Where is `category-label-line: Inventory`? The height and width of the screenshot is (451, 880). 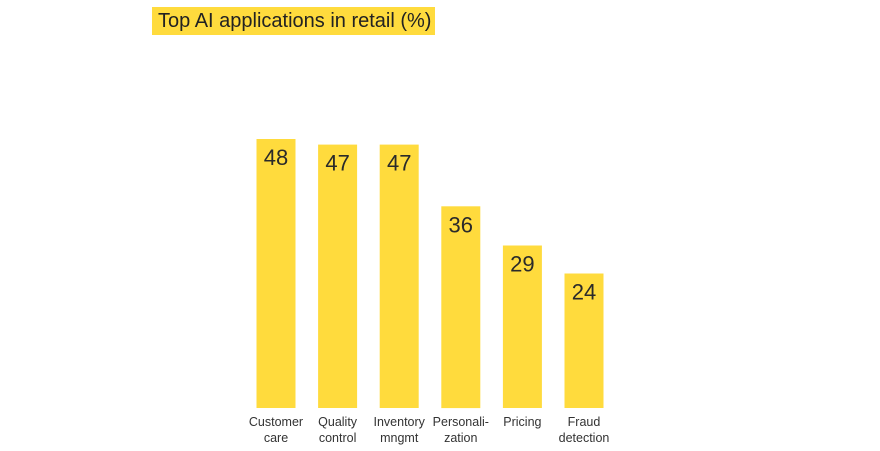
category-label-line: Inventory is located at coordinates (399, 422).